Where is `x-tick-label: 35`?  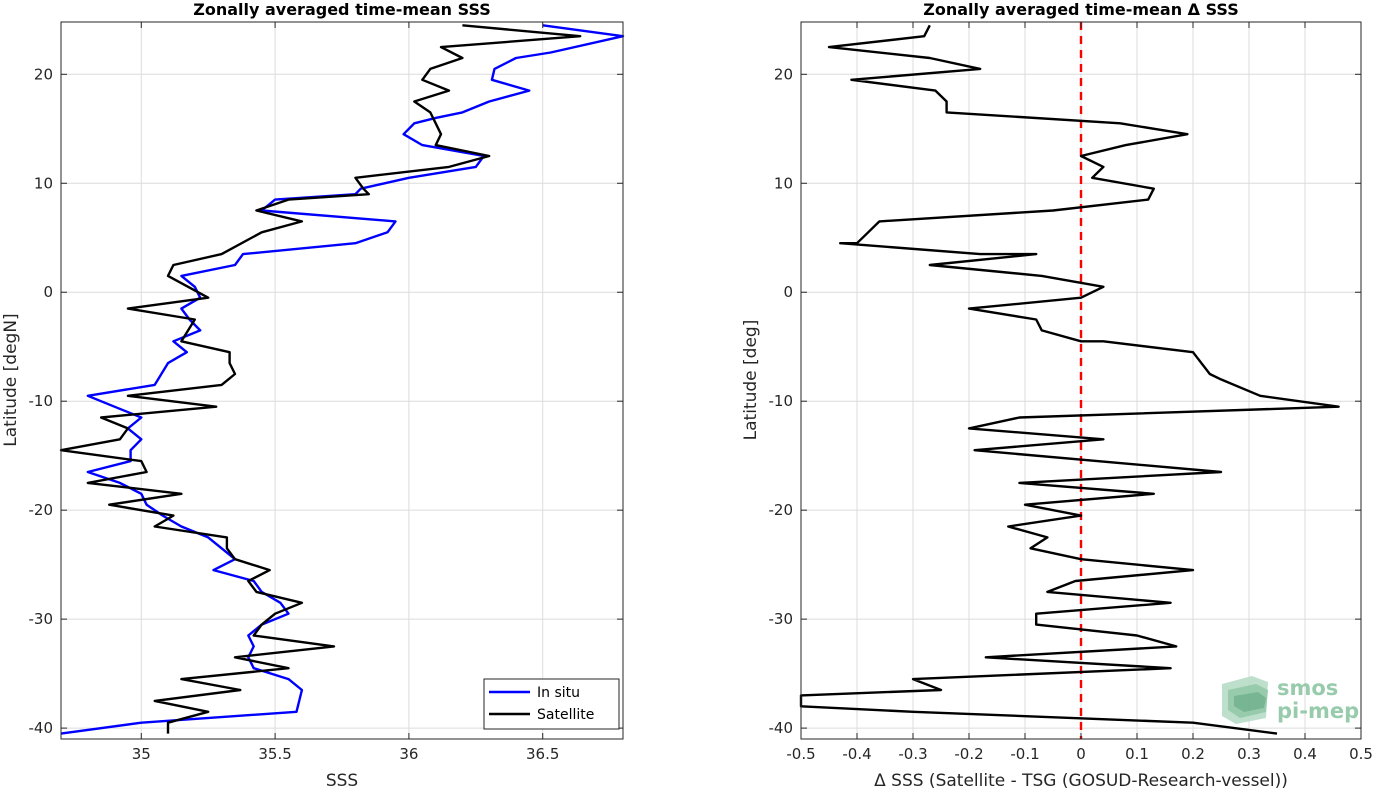
x-tick-label: 35 is located at coordinates (141, 754).